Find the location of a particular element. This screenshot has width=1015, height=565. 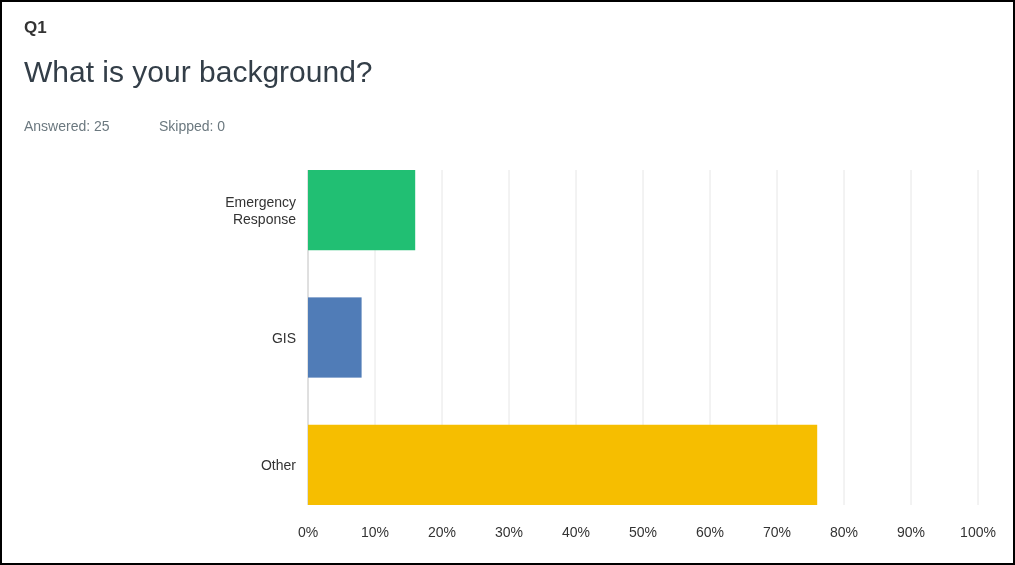

x-tick-label: 30% is located at coordinates (509, 532).